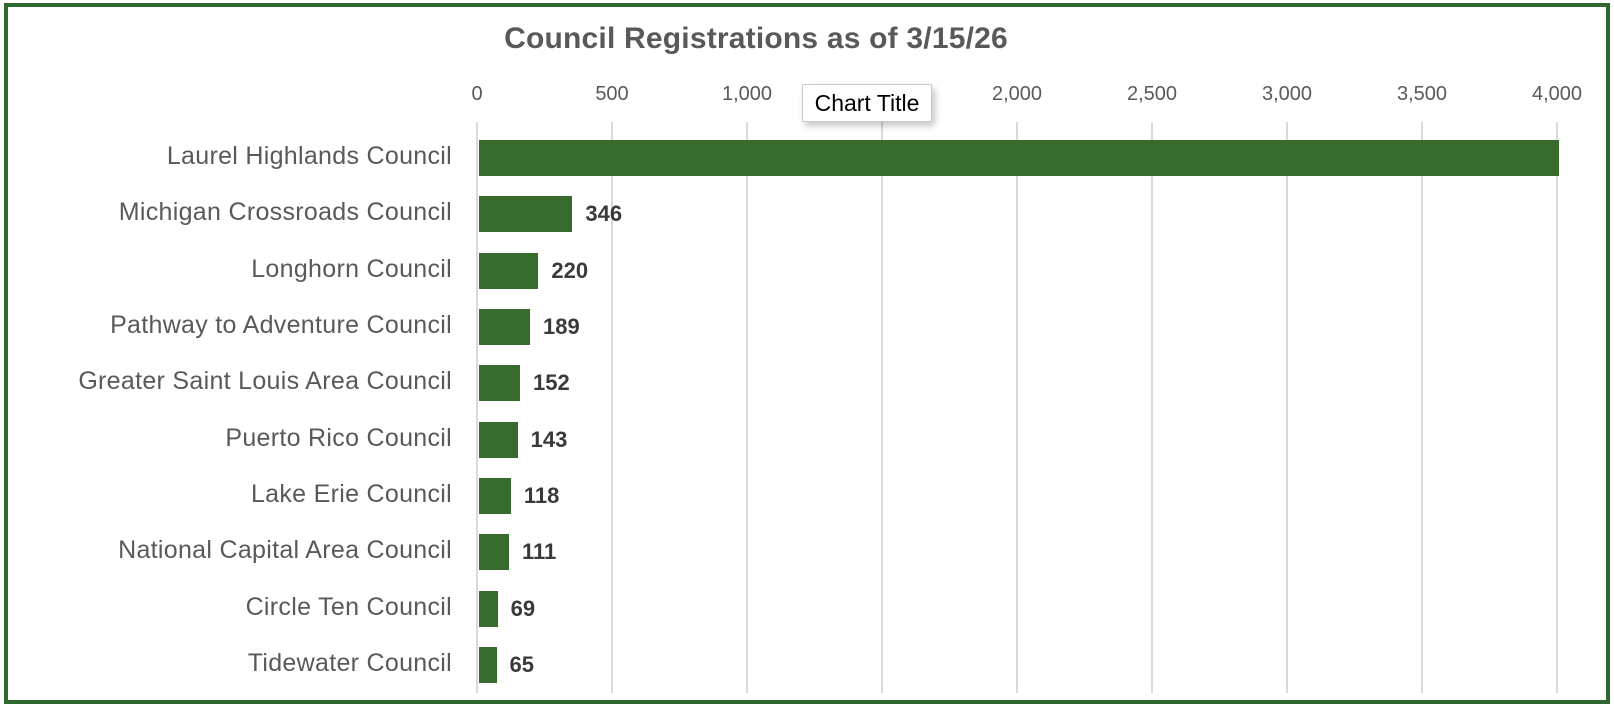  Describe the element at coordinates (338, 437) in the screenshot. I see `category-label-puerto-rico-council: Puerto Rico Council` at that location.